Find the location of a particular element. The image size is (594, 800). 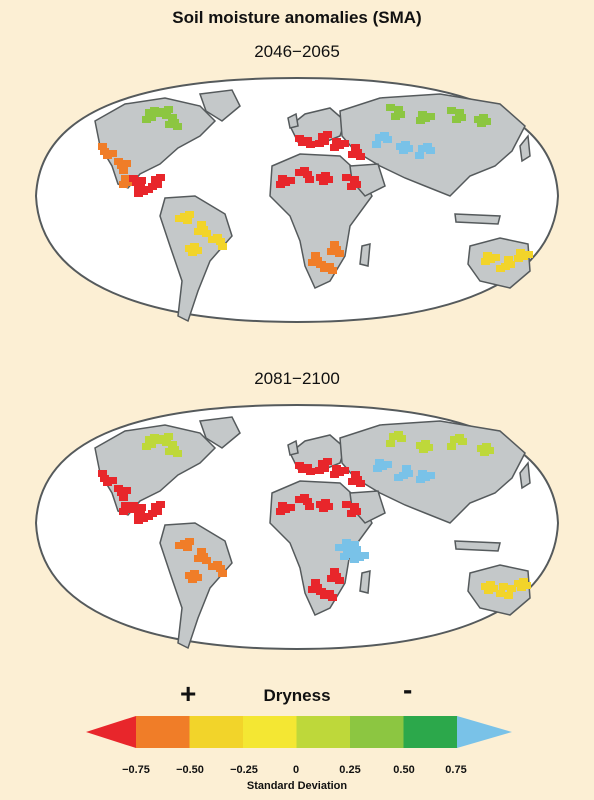

colorbar is located at coordinates (299, 732).